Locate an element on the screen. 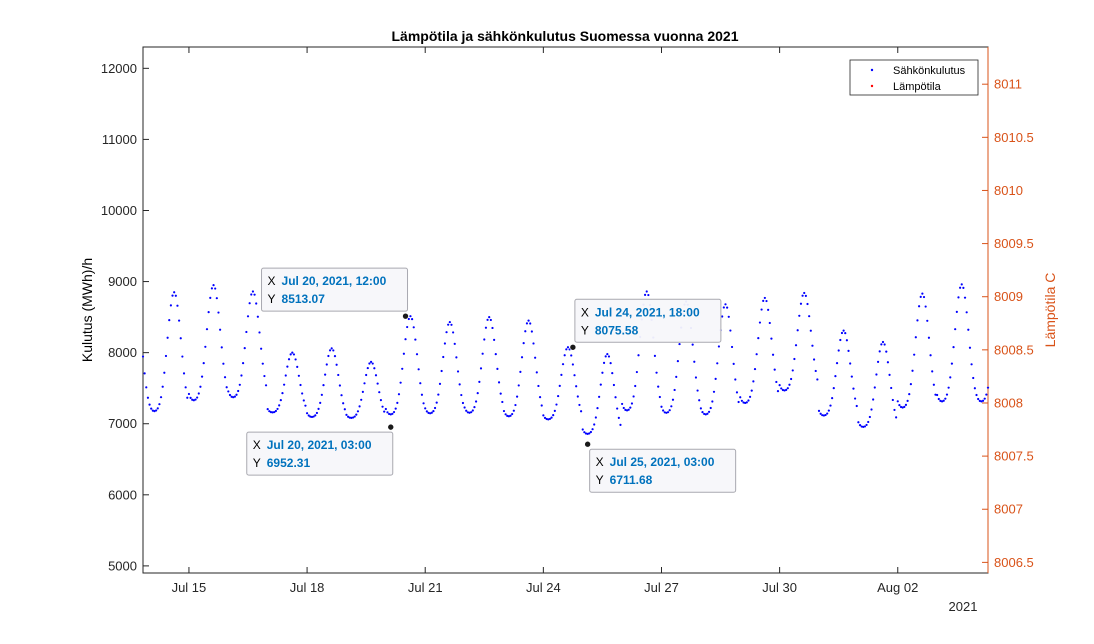  right-y-tick-label: 8010.5 is located at coordinates (1014, 137).